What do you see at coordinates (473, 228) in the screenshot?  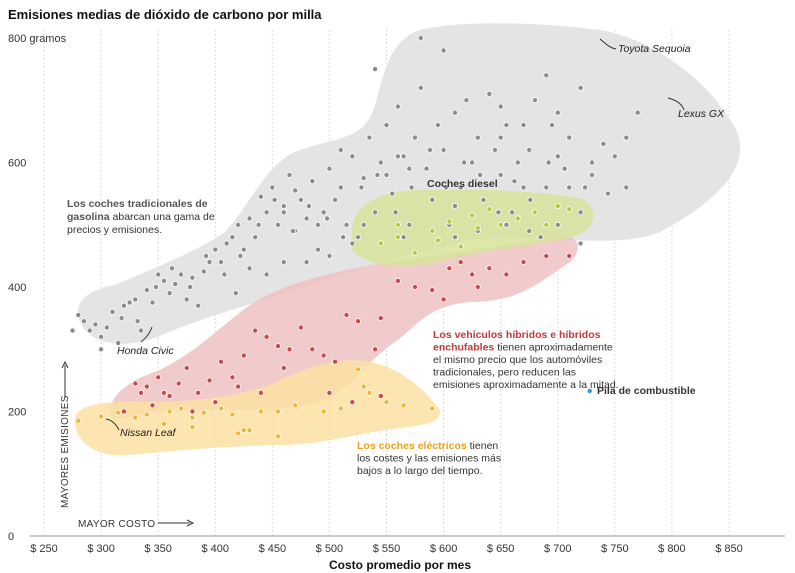 I see `diesel-region` at bounding box center [473, 228].